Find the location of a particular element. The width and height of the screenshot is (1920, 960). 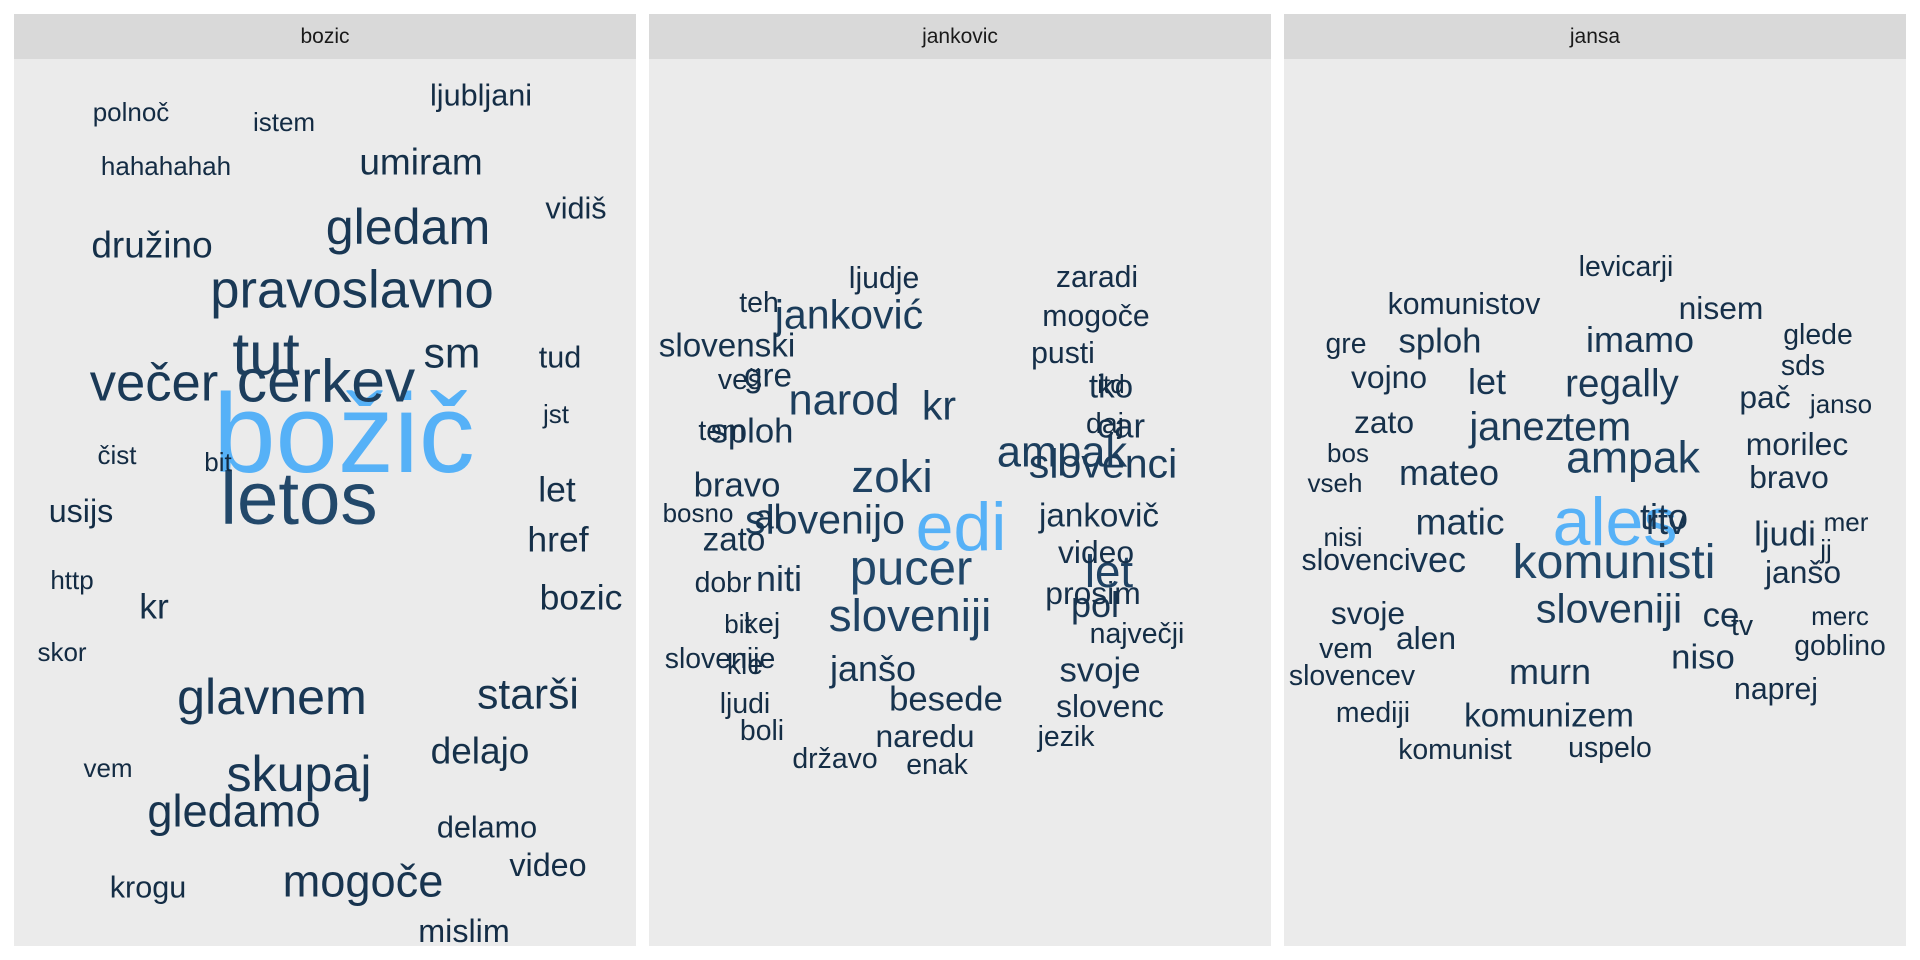

word-cloud-word: boli is located at coordinates (762, 730).